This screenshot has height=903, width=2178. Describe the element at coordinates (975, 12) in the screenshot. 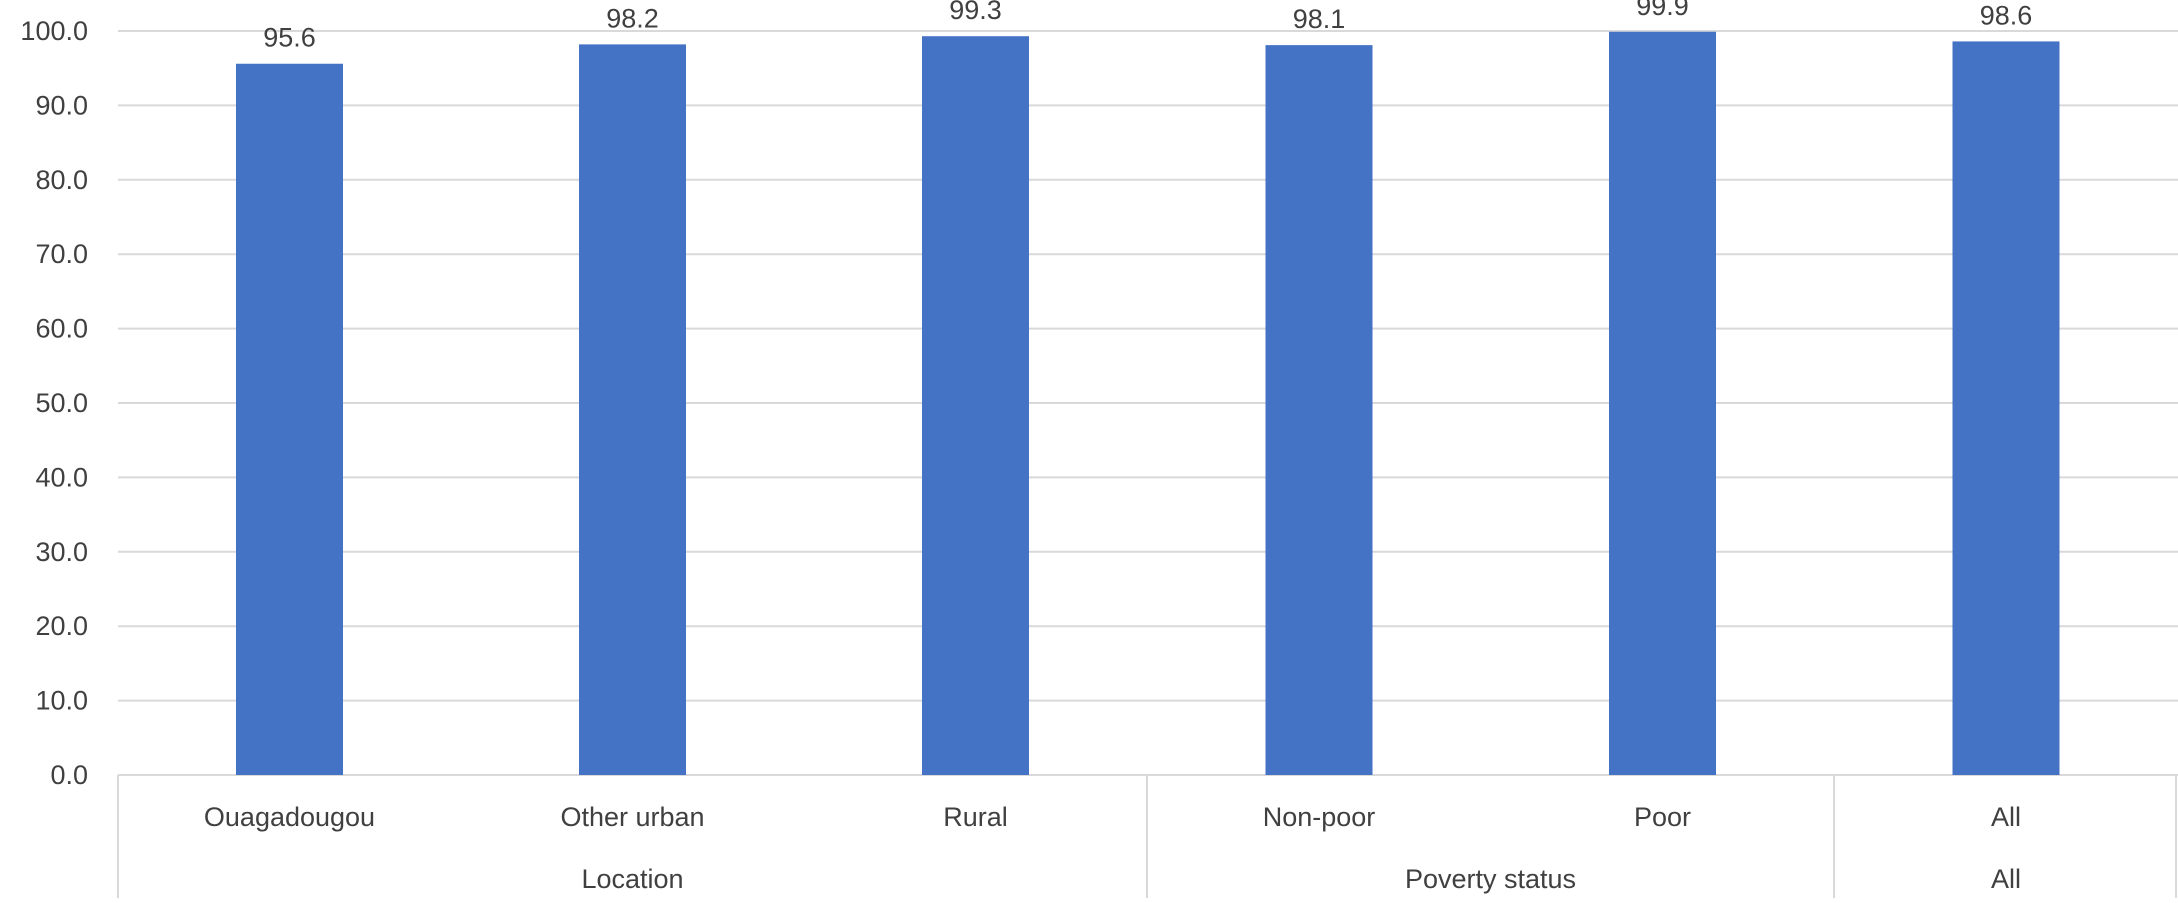

I see `data-label: 99.3` at that location.